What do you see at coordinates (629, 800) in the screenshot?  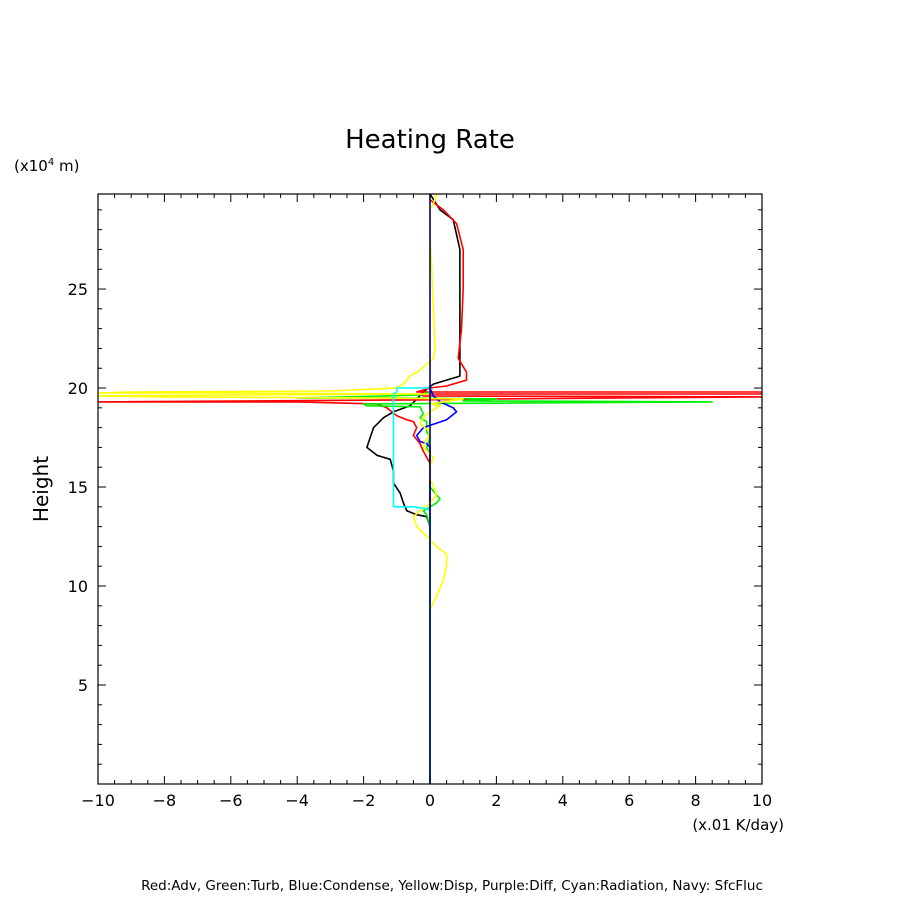 I see `x-tick-label: 6` at bounding box center [629, 800].